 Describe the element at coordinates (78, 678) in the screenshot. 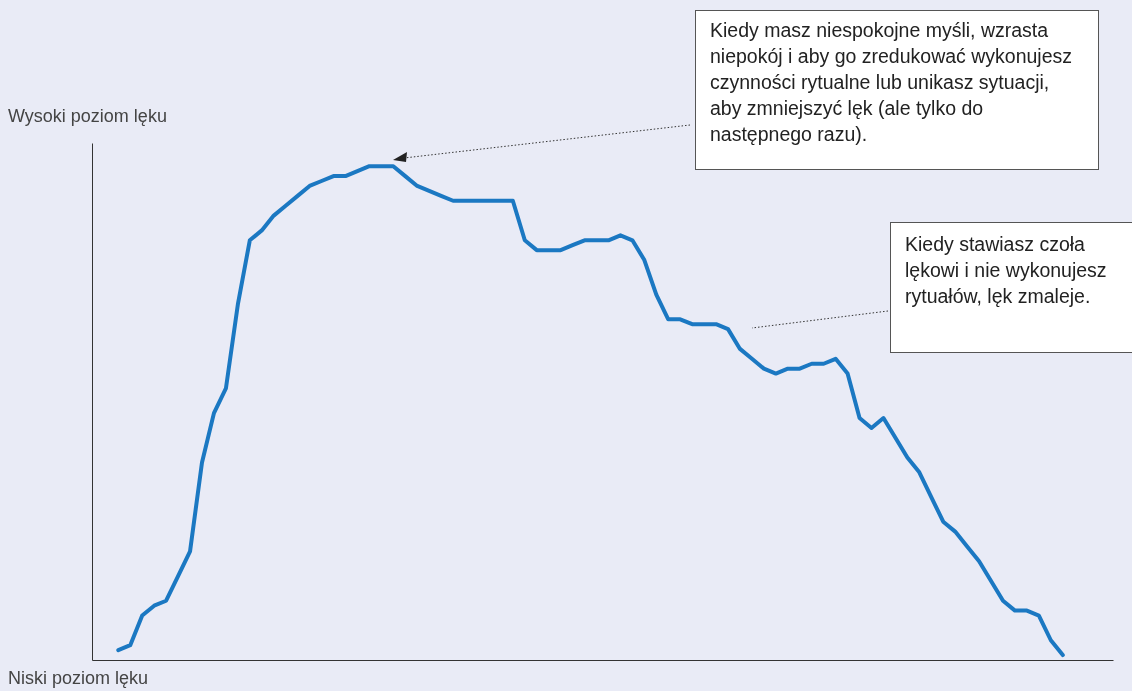

I see `text: Niski poziom lęku` at that location.